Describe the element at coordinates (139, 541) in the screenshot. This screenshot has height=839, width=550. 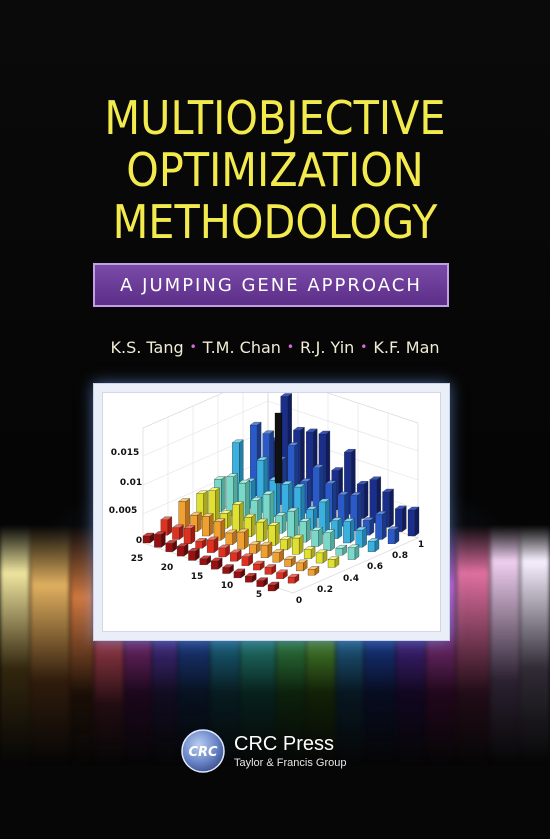
I see `z-tick-label: 0` at that location.